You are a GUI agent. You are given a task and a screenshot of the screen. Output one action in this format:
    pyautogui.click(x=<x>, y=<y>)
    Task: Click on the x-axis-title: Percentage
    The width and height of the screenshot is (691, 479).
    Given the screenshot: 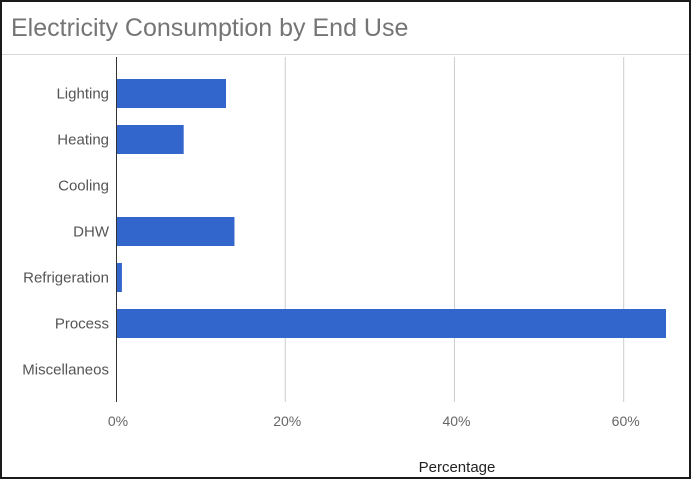 What is the action you would take?
    pyautogui.click(x=457, y=467)
    